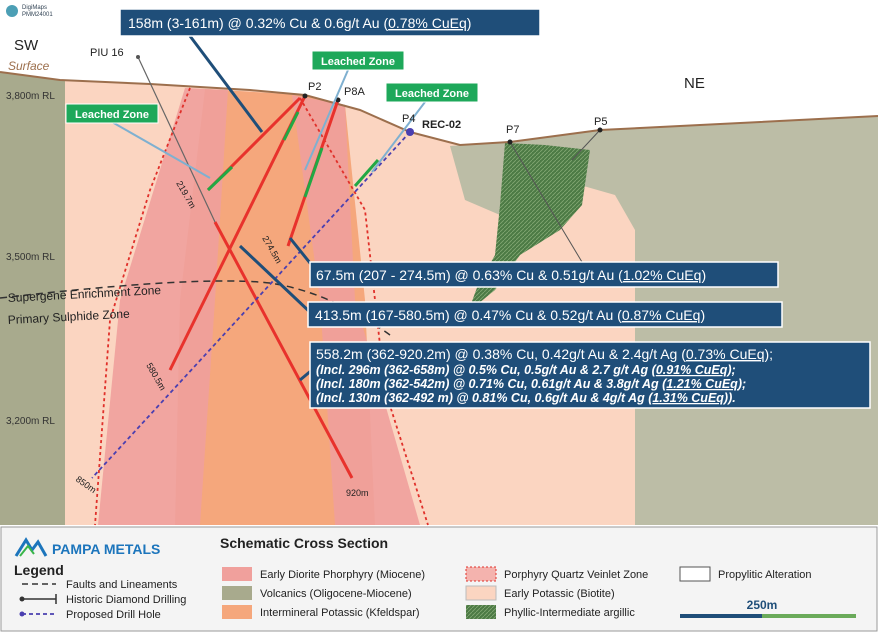  Describe the element at coordinates (142, 306) in the screenshot. I see `veinlet-zone-left` at that location.